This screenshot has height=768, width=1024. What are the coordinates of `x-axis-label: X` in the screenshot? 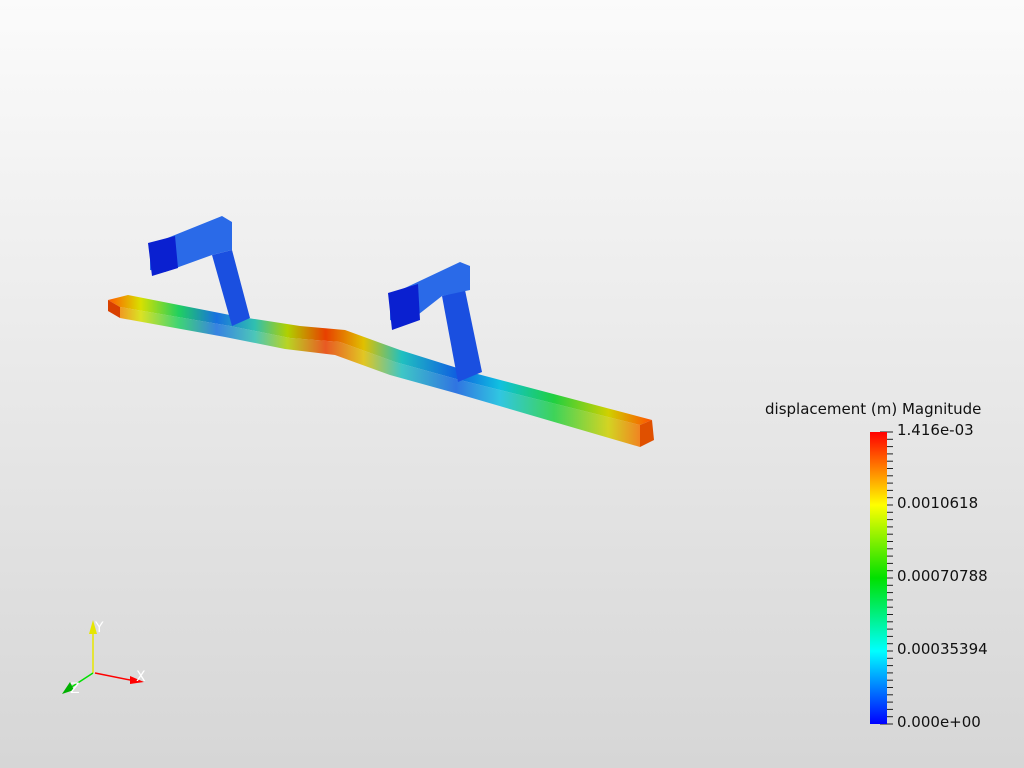 It's located at (141, 677).